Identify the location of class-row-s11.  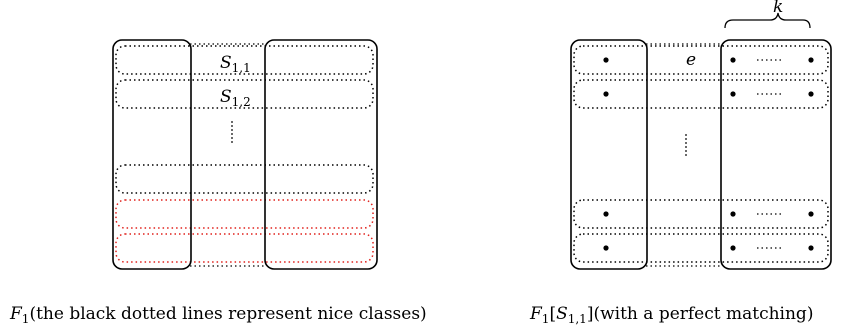
(244, 60).